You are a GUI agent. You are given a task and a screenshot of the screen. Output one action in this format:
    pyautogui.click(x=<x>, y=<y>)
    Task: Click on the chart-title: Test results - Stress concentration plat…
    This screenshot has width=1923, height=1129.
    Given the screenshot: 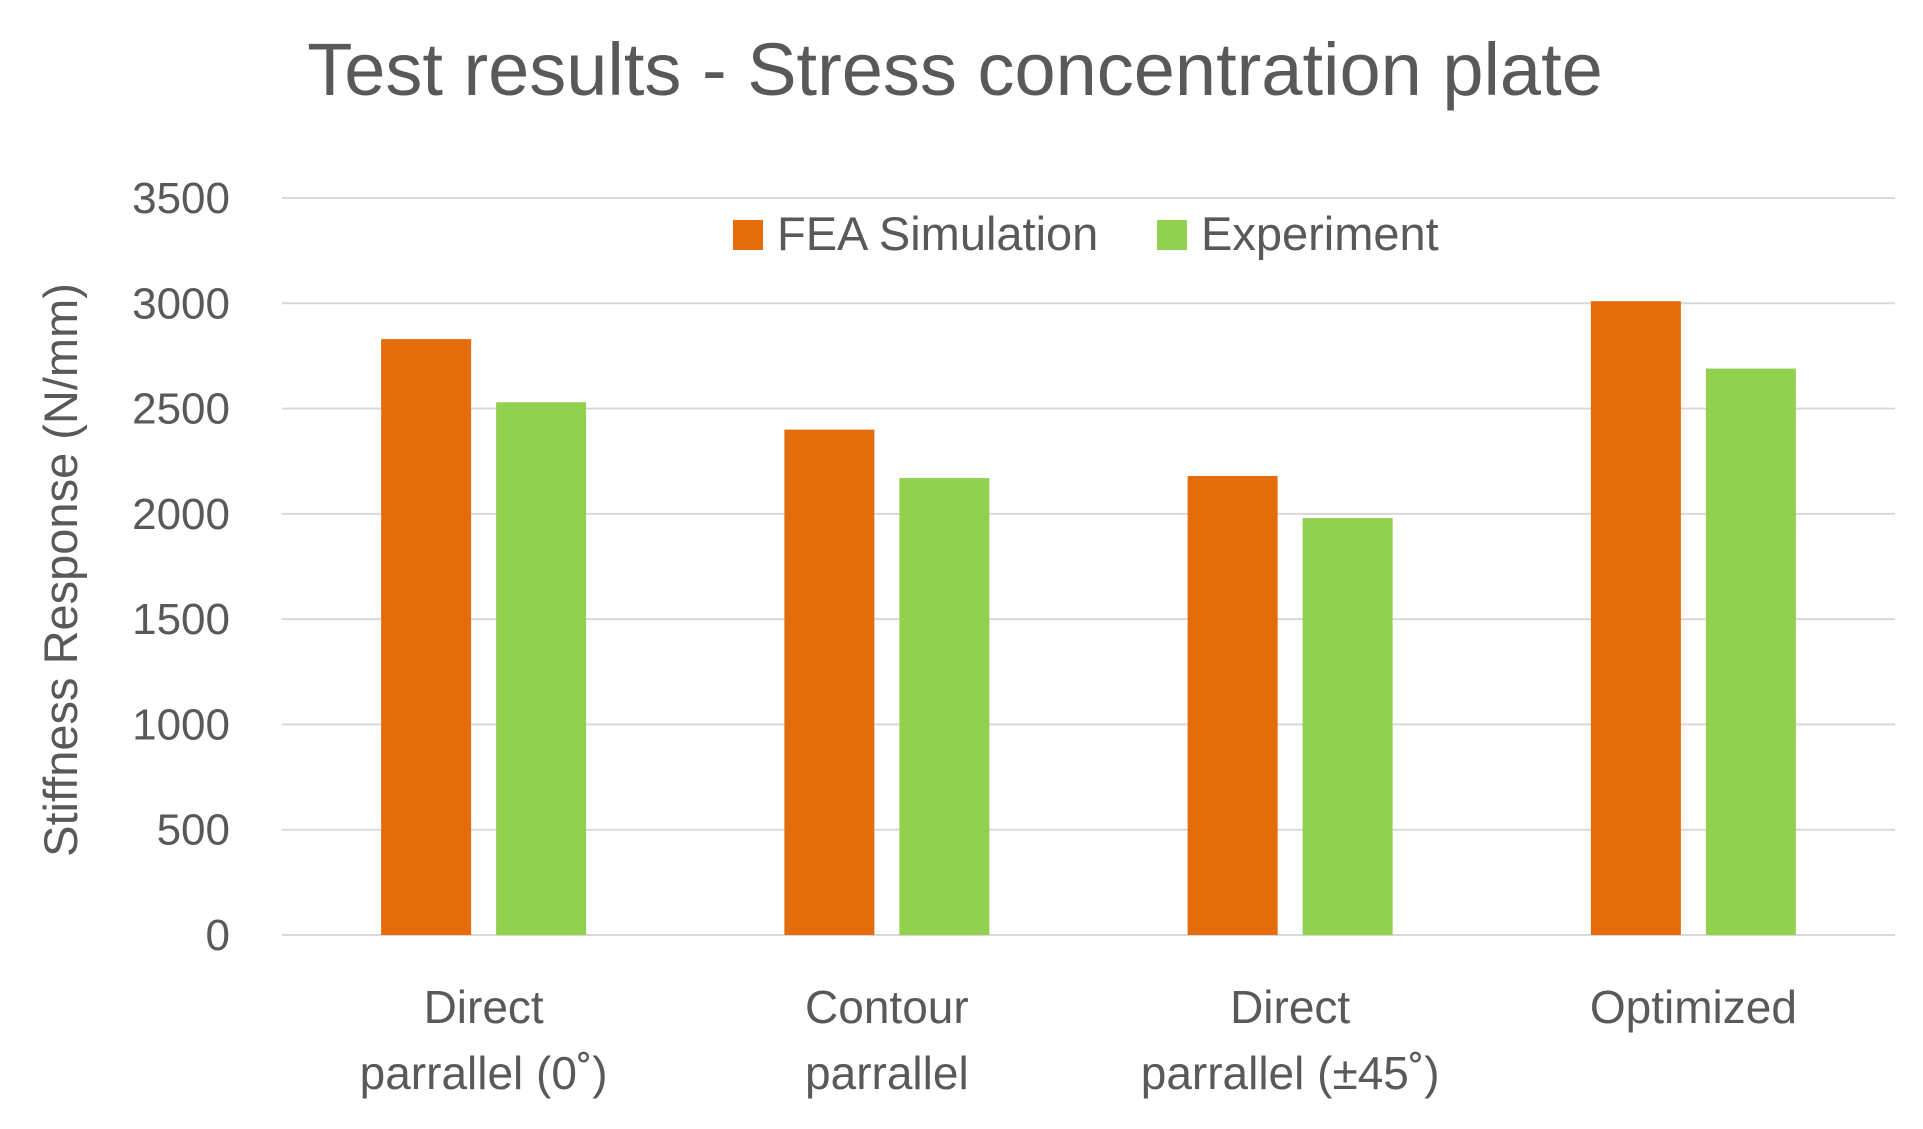 What is the action you would take?
    pyautogui.click(x=955, y=69)
    